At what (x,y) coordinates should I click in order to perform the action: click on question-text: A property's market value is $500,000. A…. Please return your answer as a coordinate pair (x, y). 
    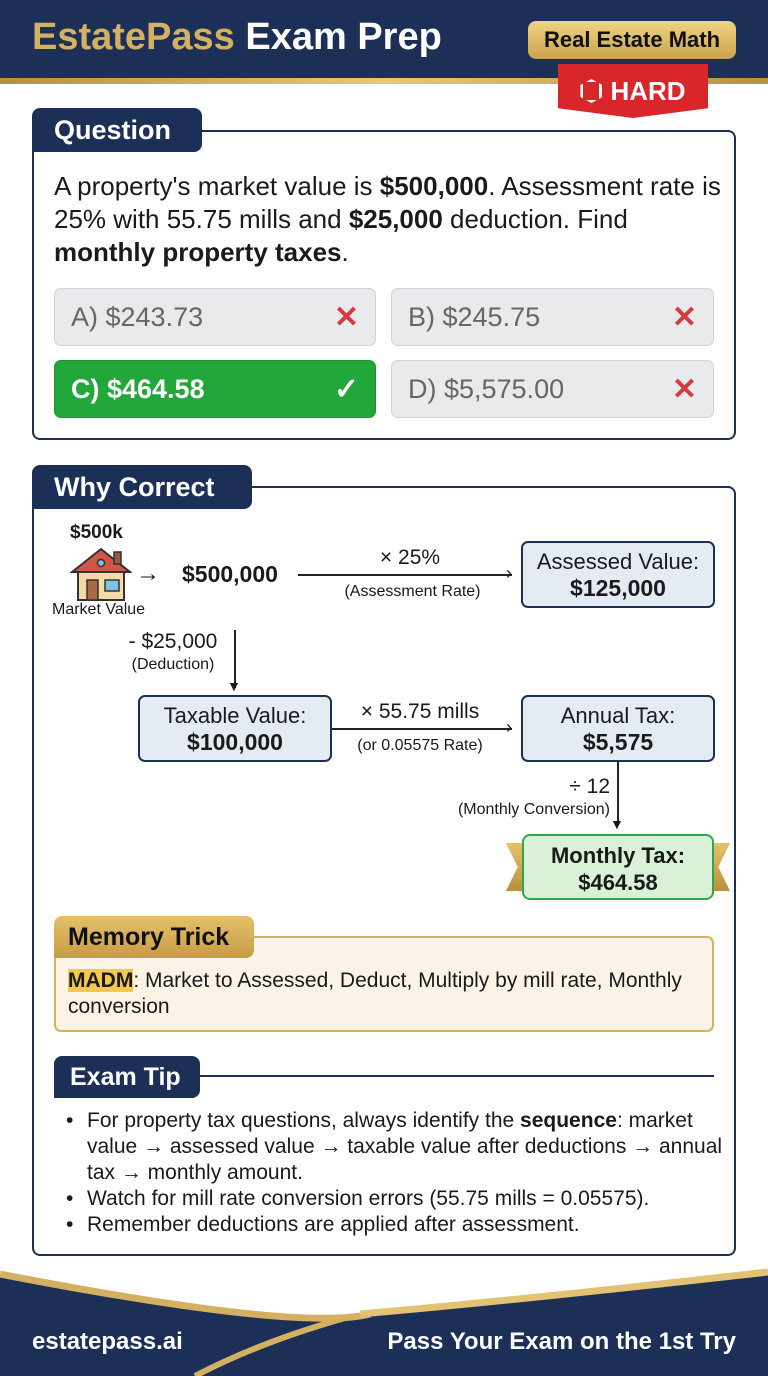
    Looking at the image, I should click on (387, 219).